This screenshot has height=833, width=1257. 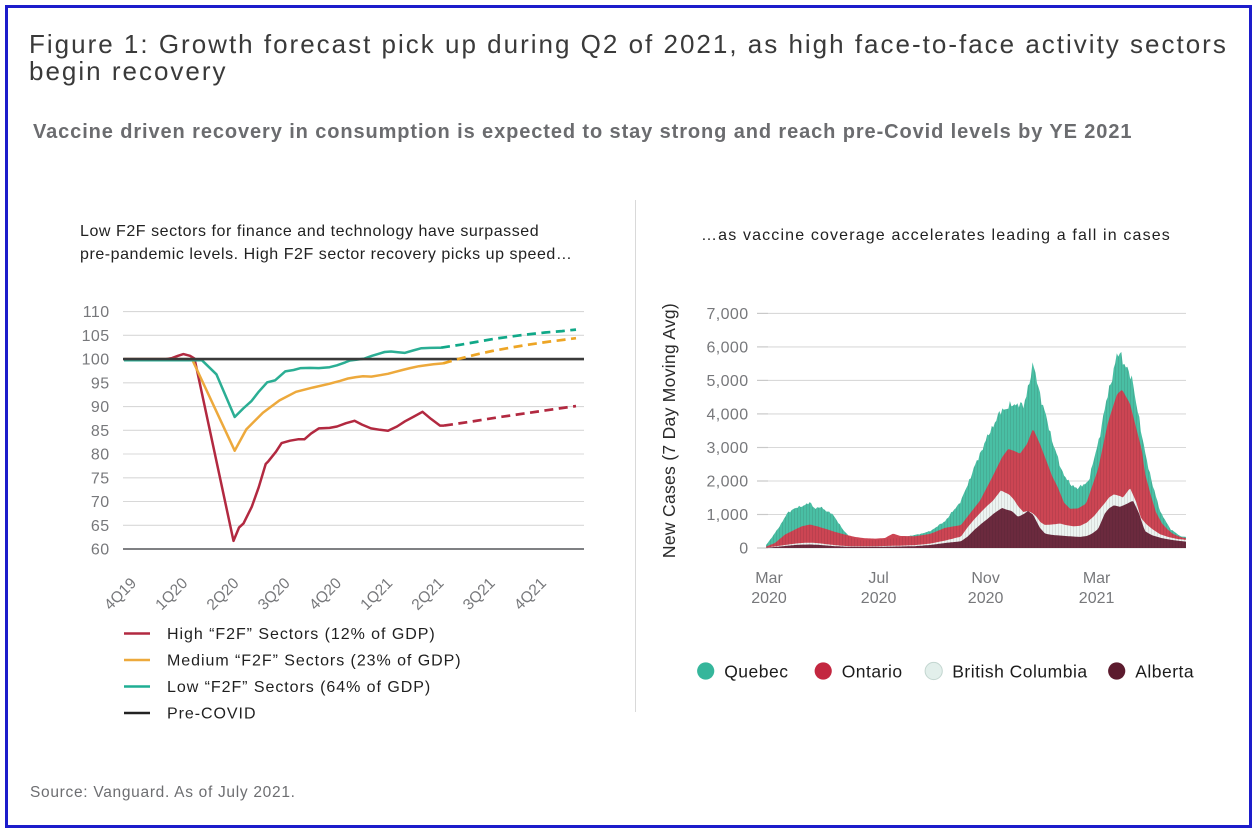 I want to click on svg-text: 65, so click(x=100, y=526).